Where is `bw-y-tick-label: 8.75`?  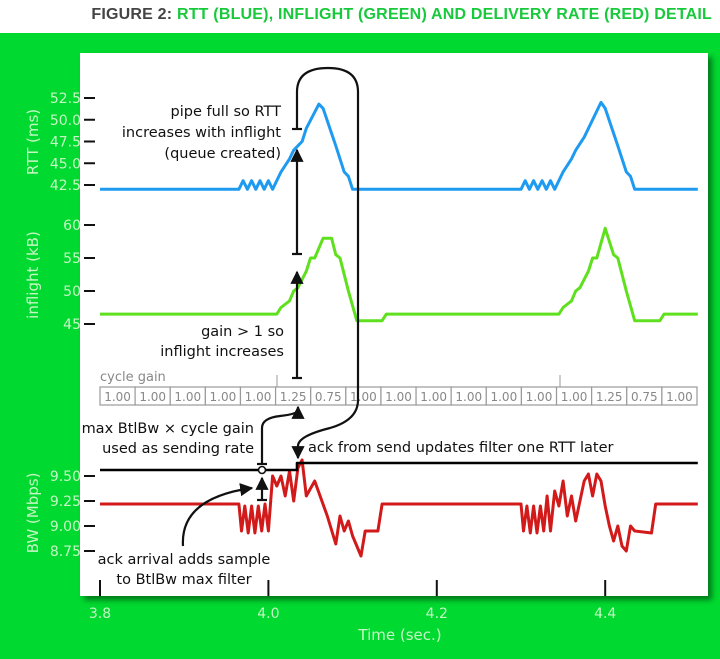 bw-y-tick-label: 8.75 is located at coordinates (65, 552).